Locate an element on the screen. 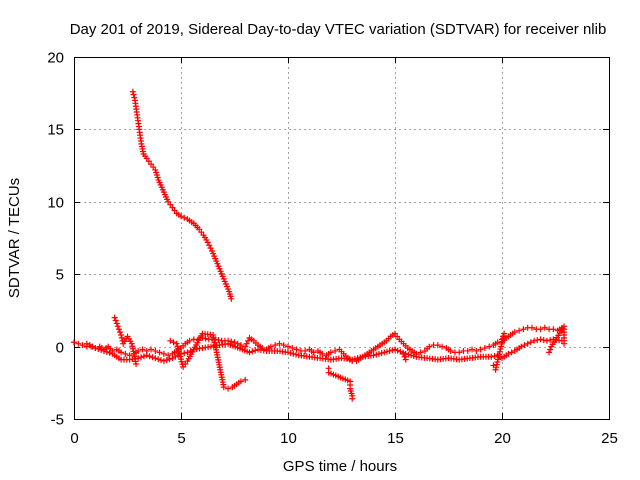  y-tick-label: 5 is located at coordinates (60, 275).